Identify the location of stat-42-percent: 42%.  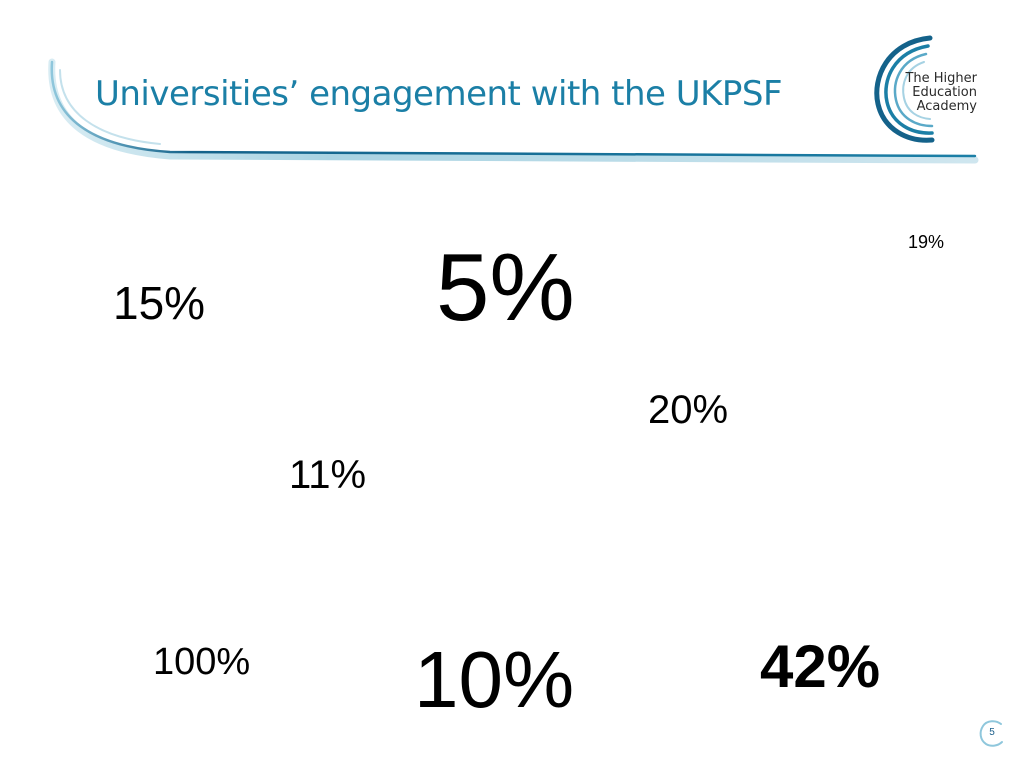
(820, 666).